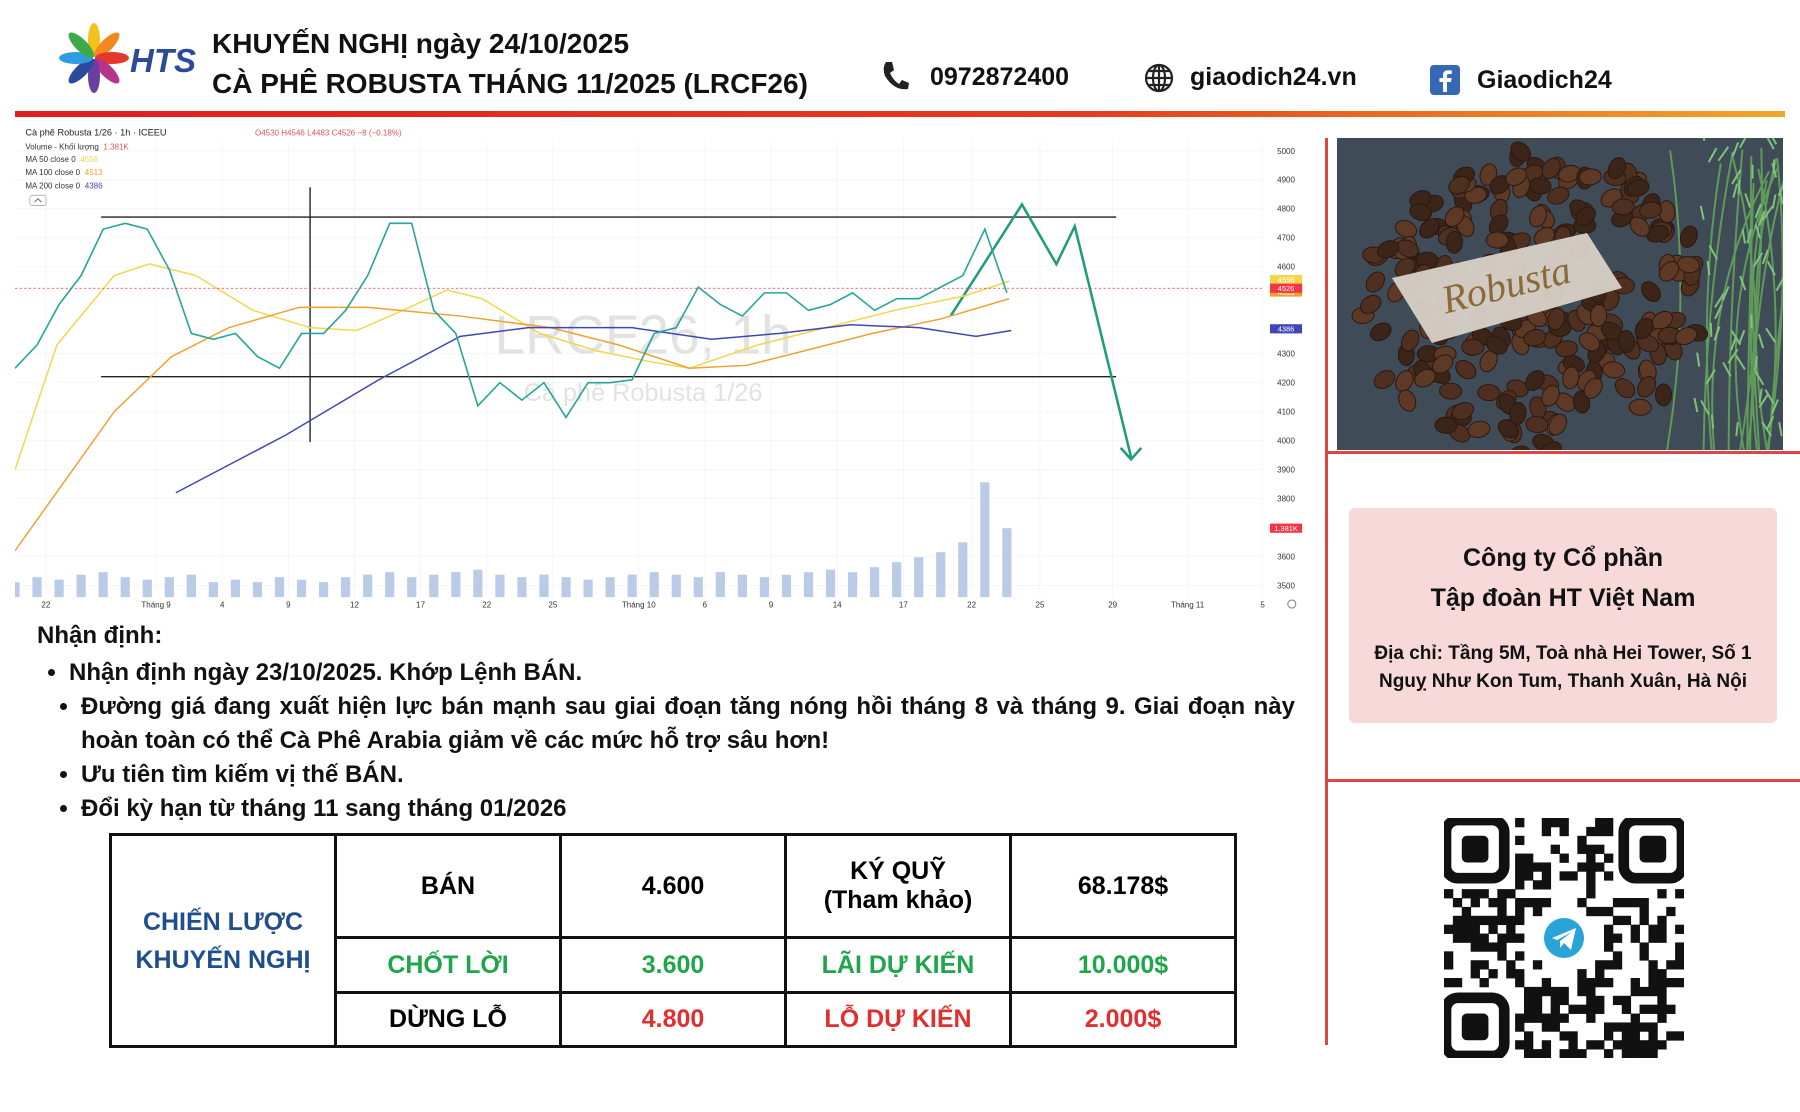  I want to click on table-cell: CHỐT LỜI, so click(448, 965).